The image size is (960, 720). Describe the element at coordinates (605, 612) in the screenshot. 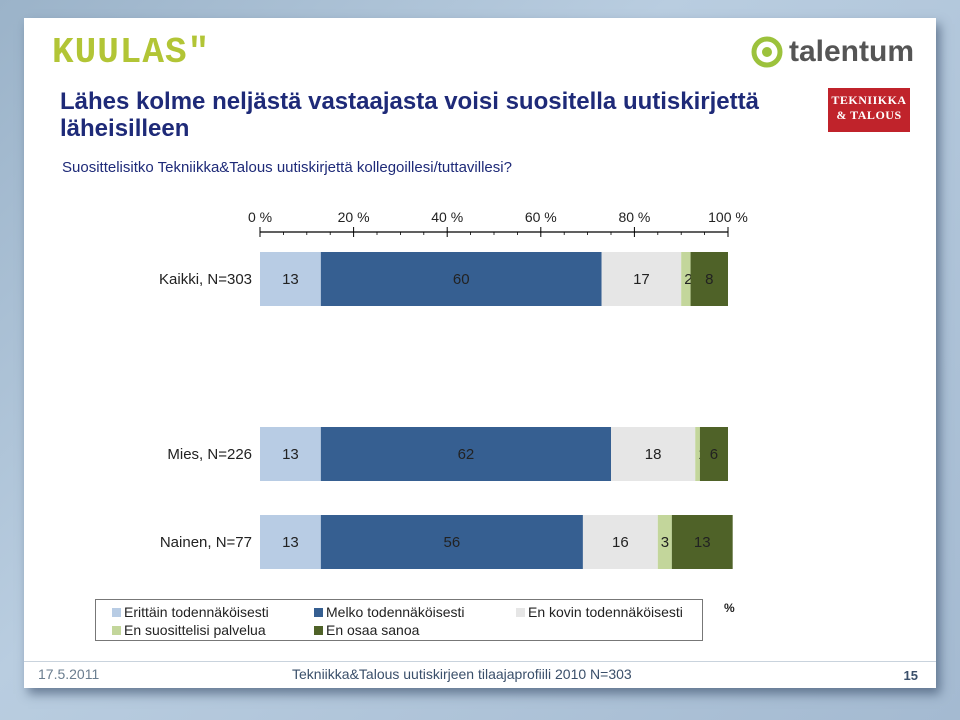

I see `legend-label: En kovin todennäköisesti` at that location.